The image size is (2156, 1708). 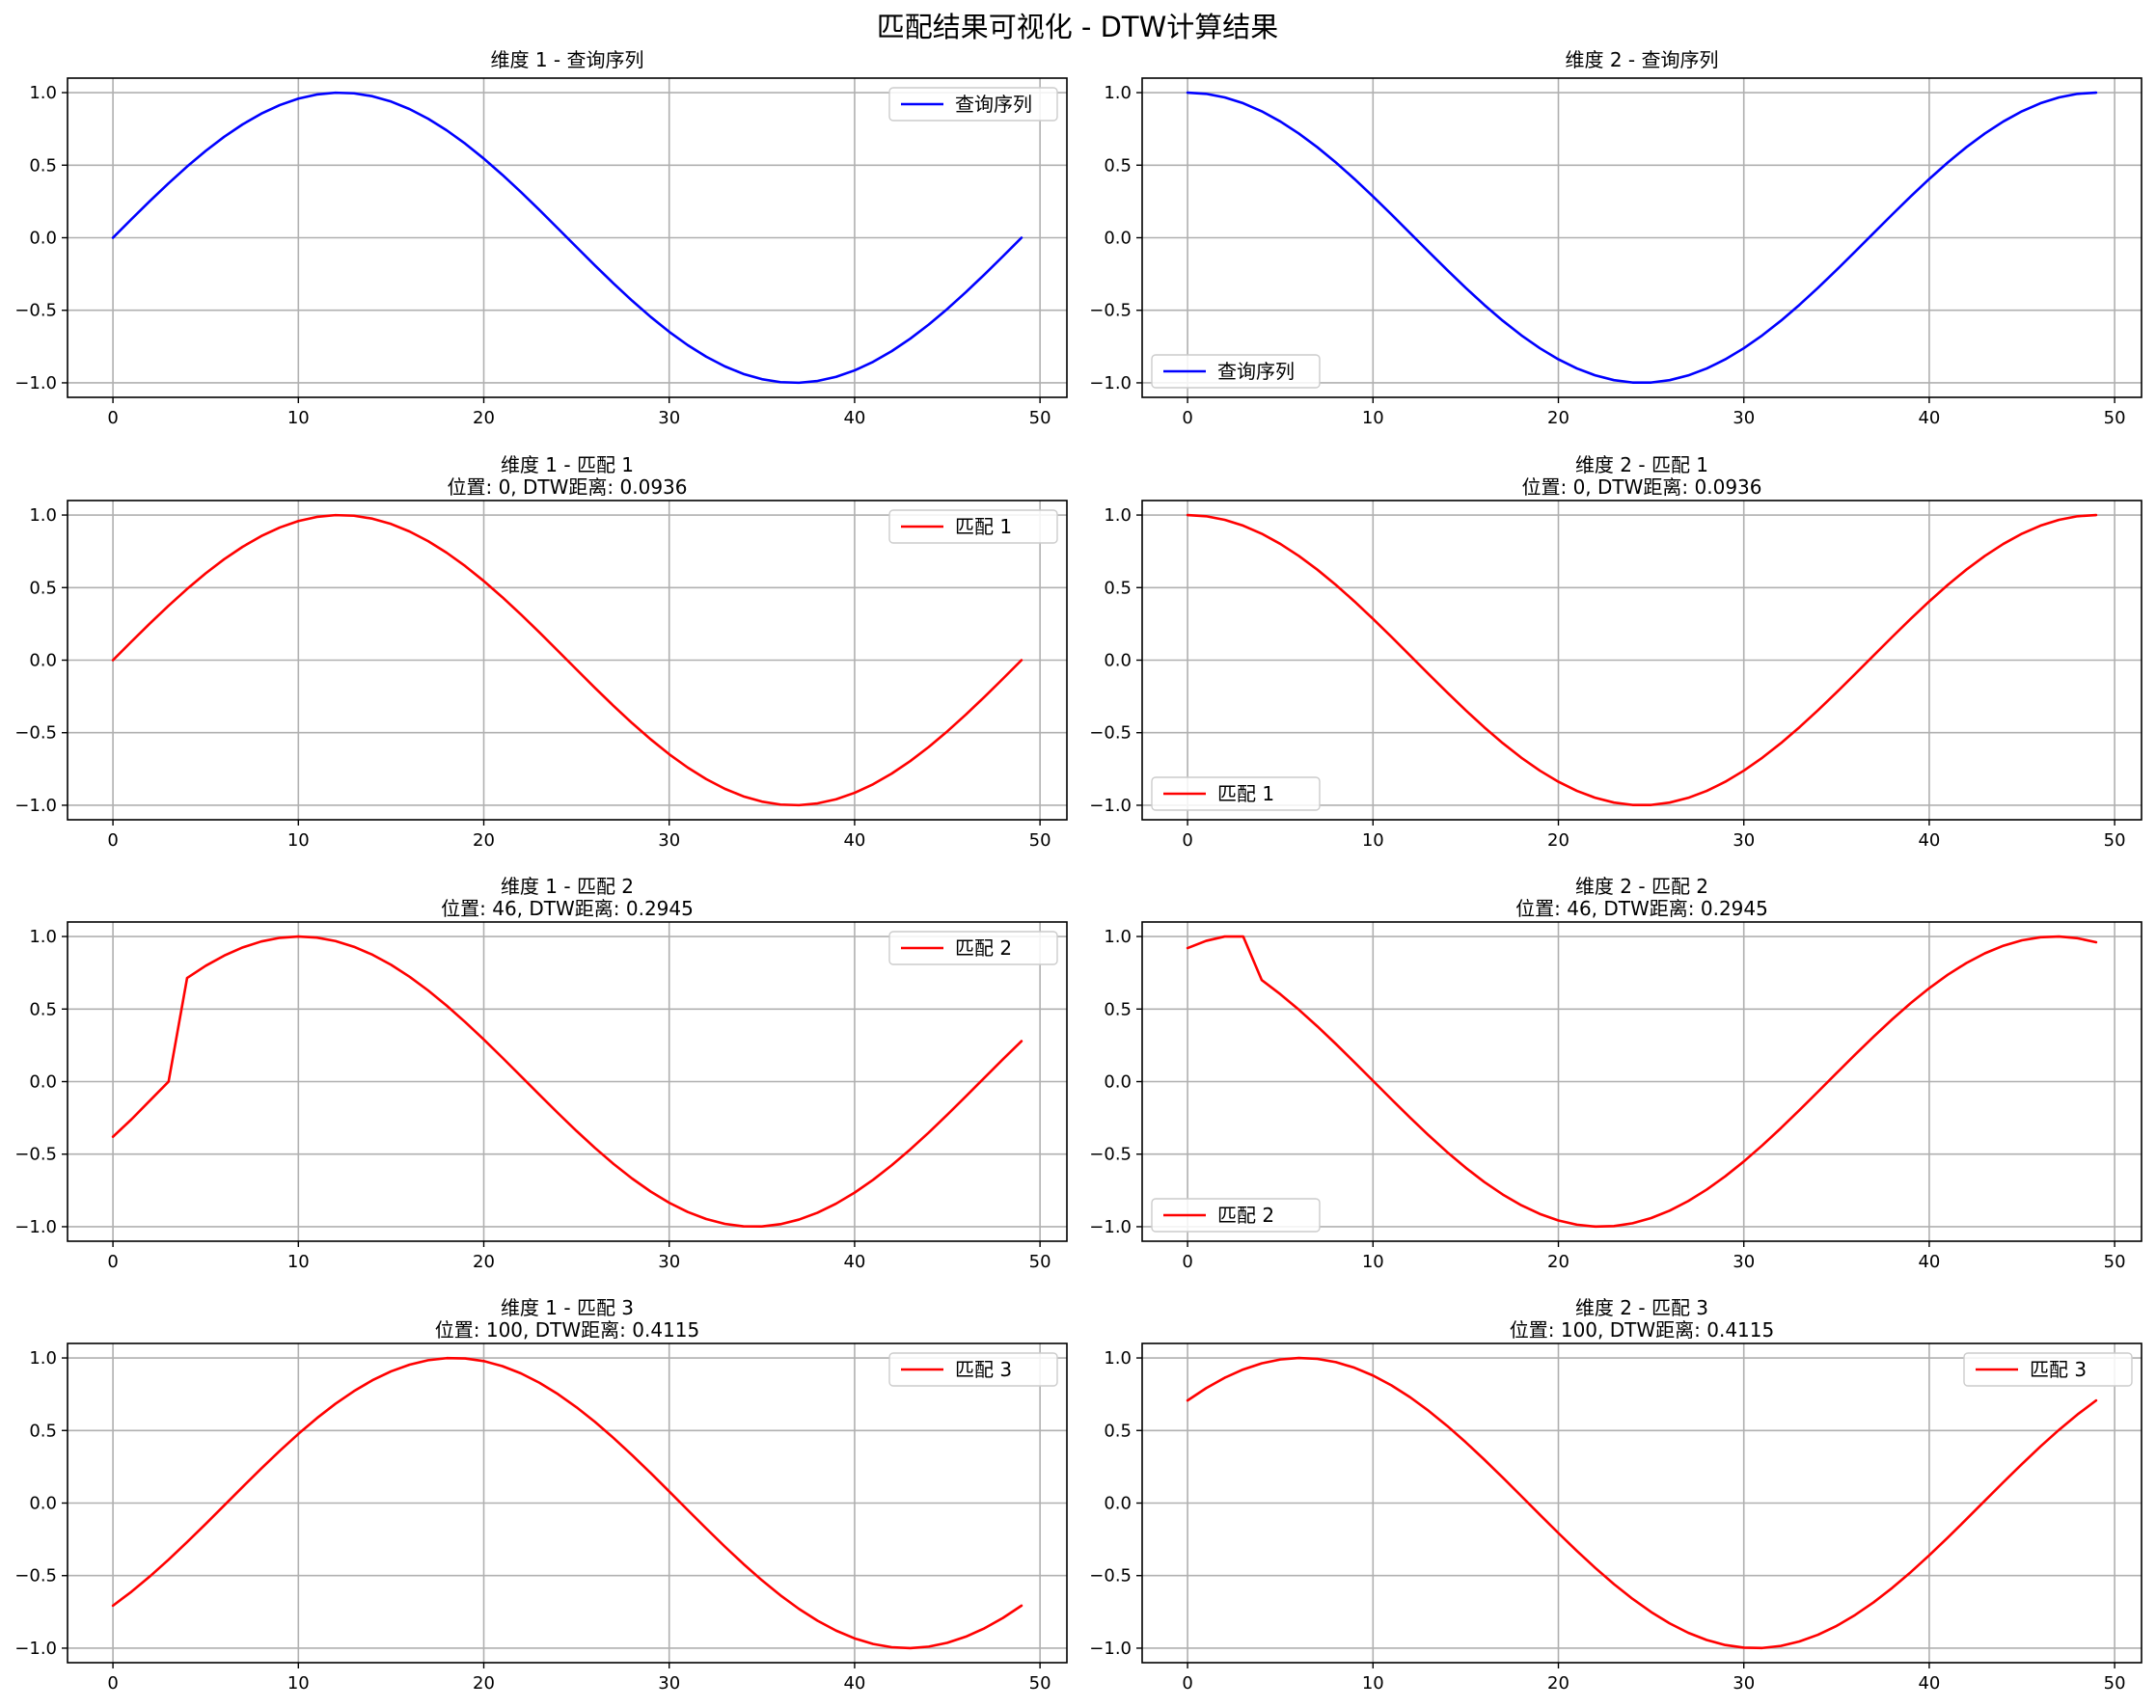 I want to click on subplot-title: 维度 1 - 匹配 3, so click(x=567, y=1307).